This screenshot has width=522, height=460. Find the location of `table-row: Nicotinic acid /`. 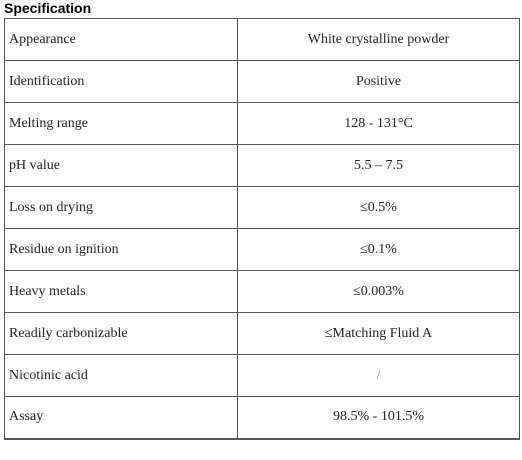

table-row: Nicotinic acid / is located at coordinates (262, 375).